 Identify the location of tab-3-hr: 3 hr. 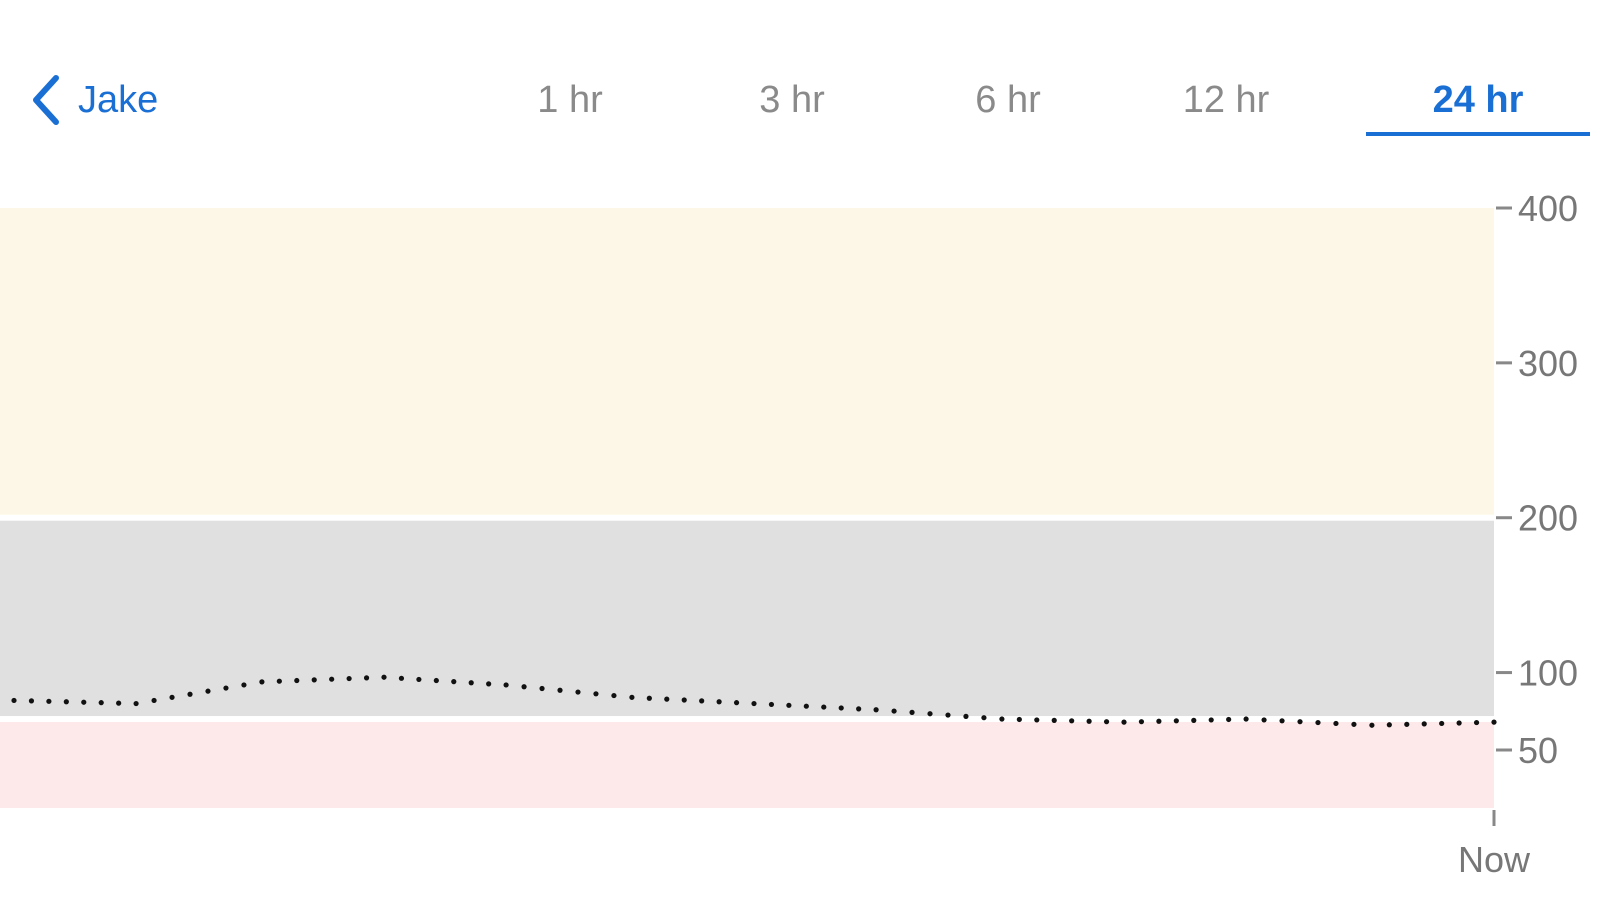
(792, 99).